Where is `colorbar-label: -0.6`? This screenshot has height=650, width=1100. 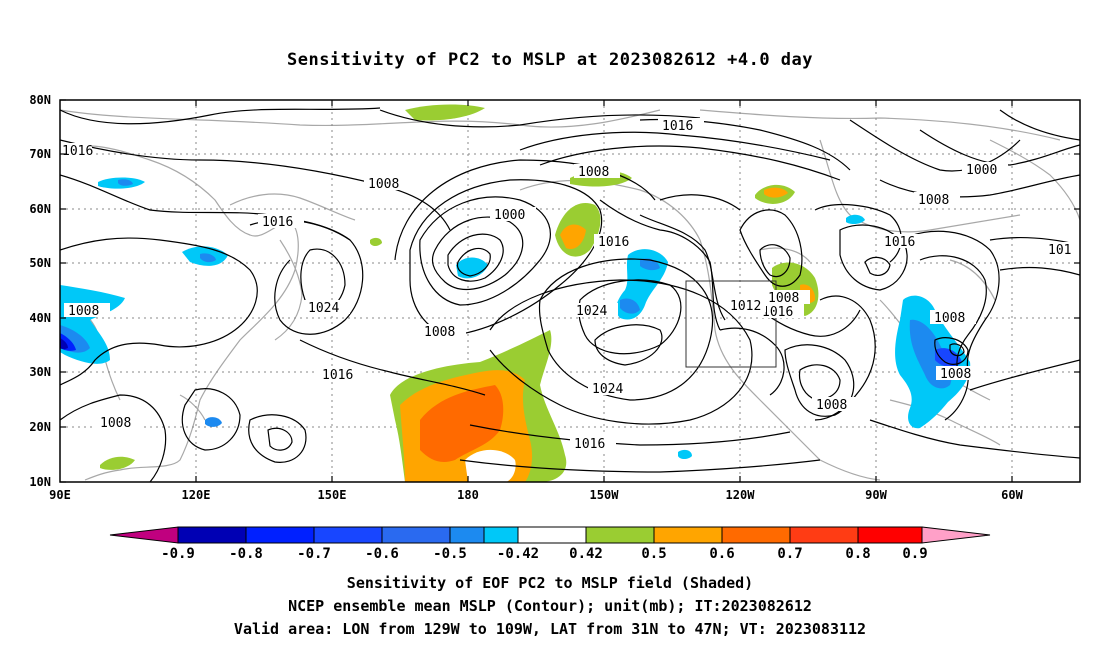
colorbar-label: -0.6 is located at coordinates (382, 554).